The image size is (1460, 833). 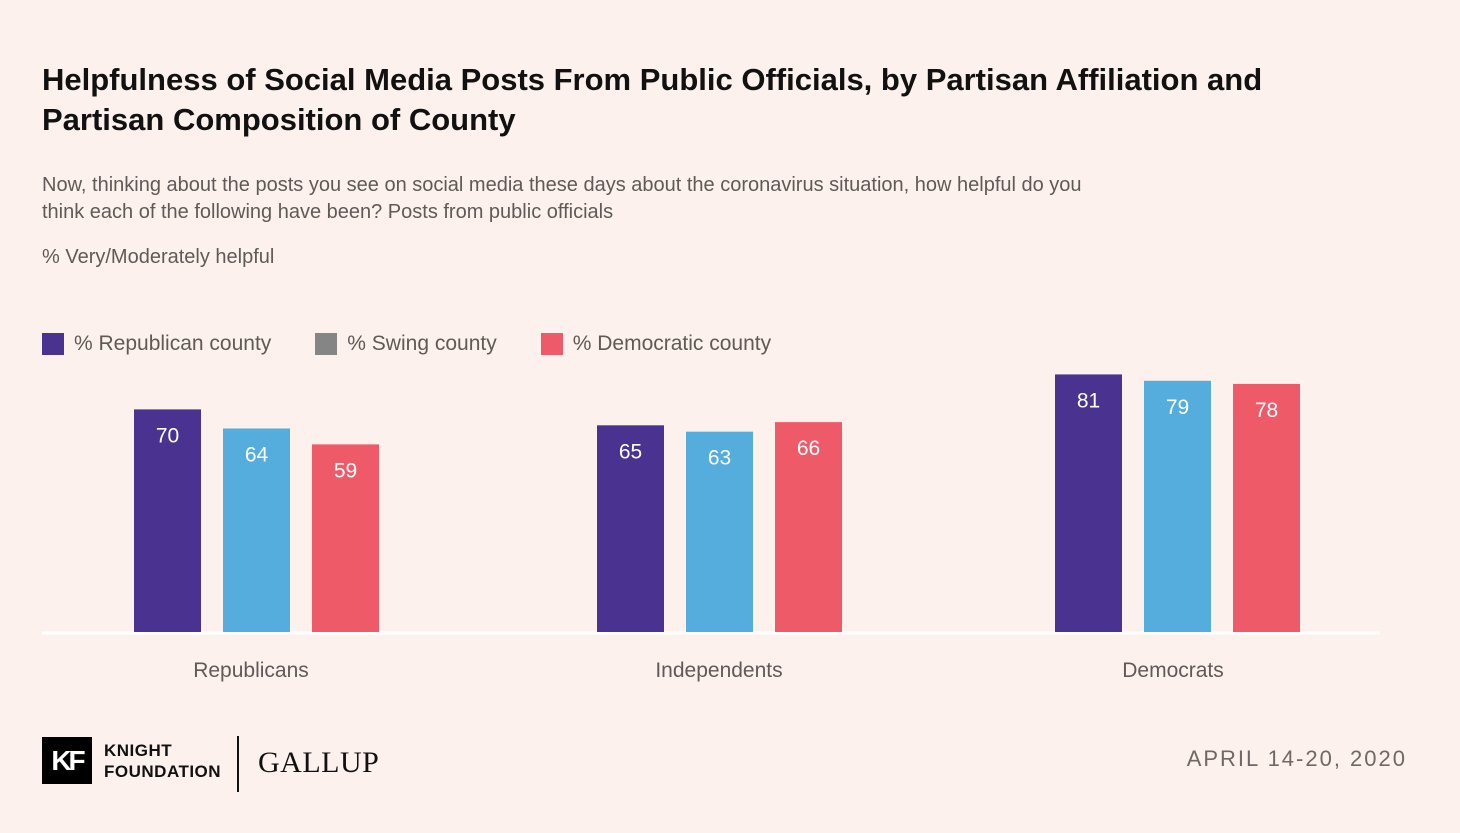 I want to click on knight-text: KNIGHT, so click(x=138, y=750).